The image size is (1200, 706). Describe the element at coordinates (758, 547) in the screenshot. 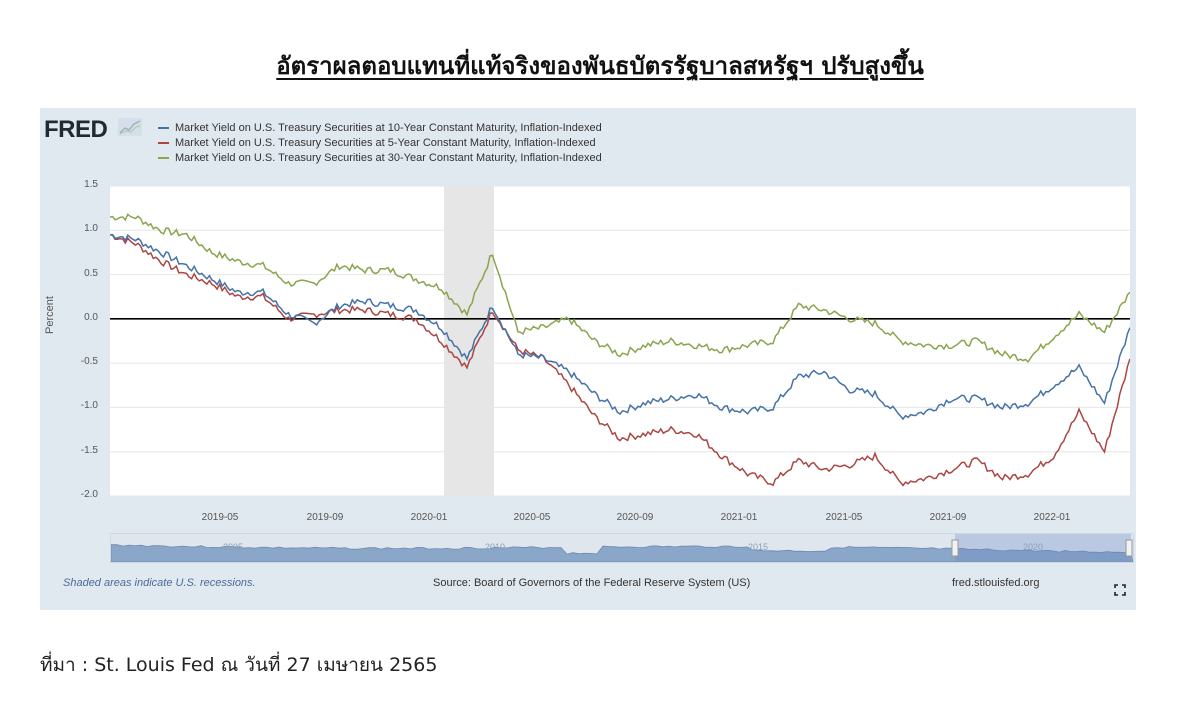

I see `navigator-label: 2015` at that location.